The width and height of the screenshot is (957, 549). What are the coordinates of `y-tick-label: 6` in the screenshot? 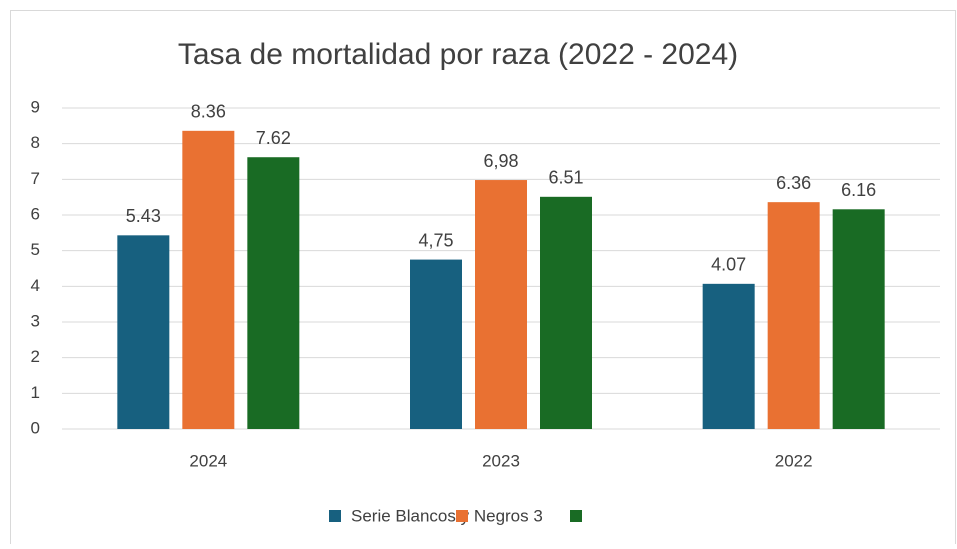 It's located at (35, 213).